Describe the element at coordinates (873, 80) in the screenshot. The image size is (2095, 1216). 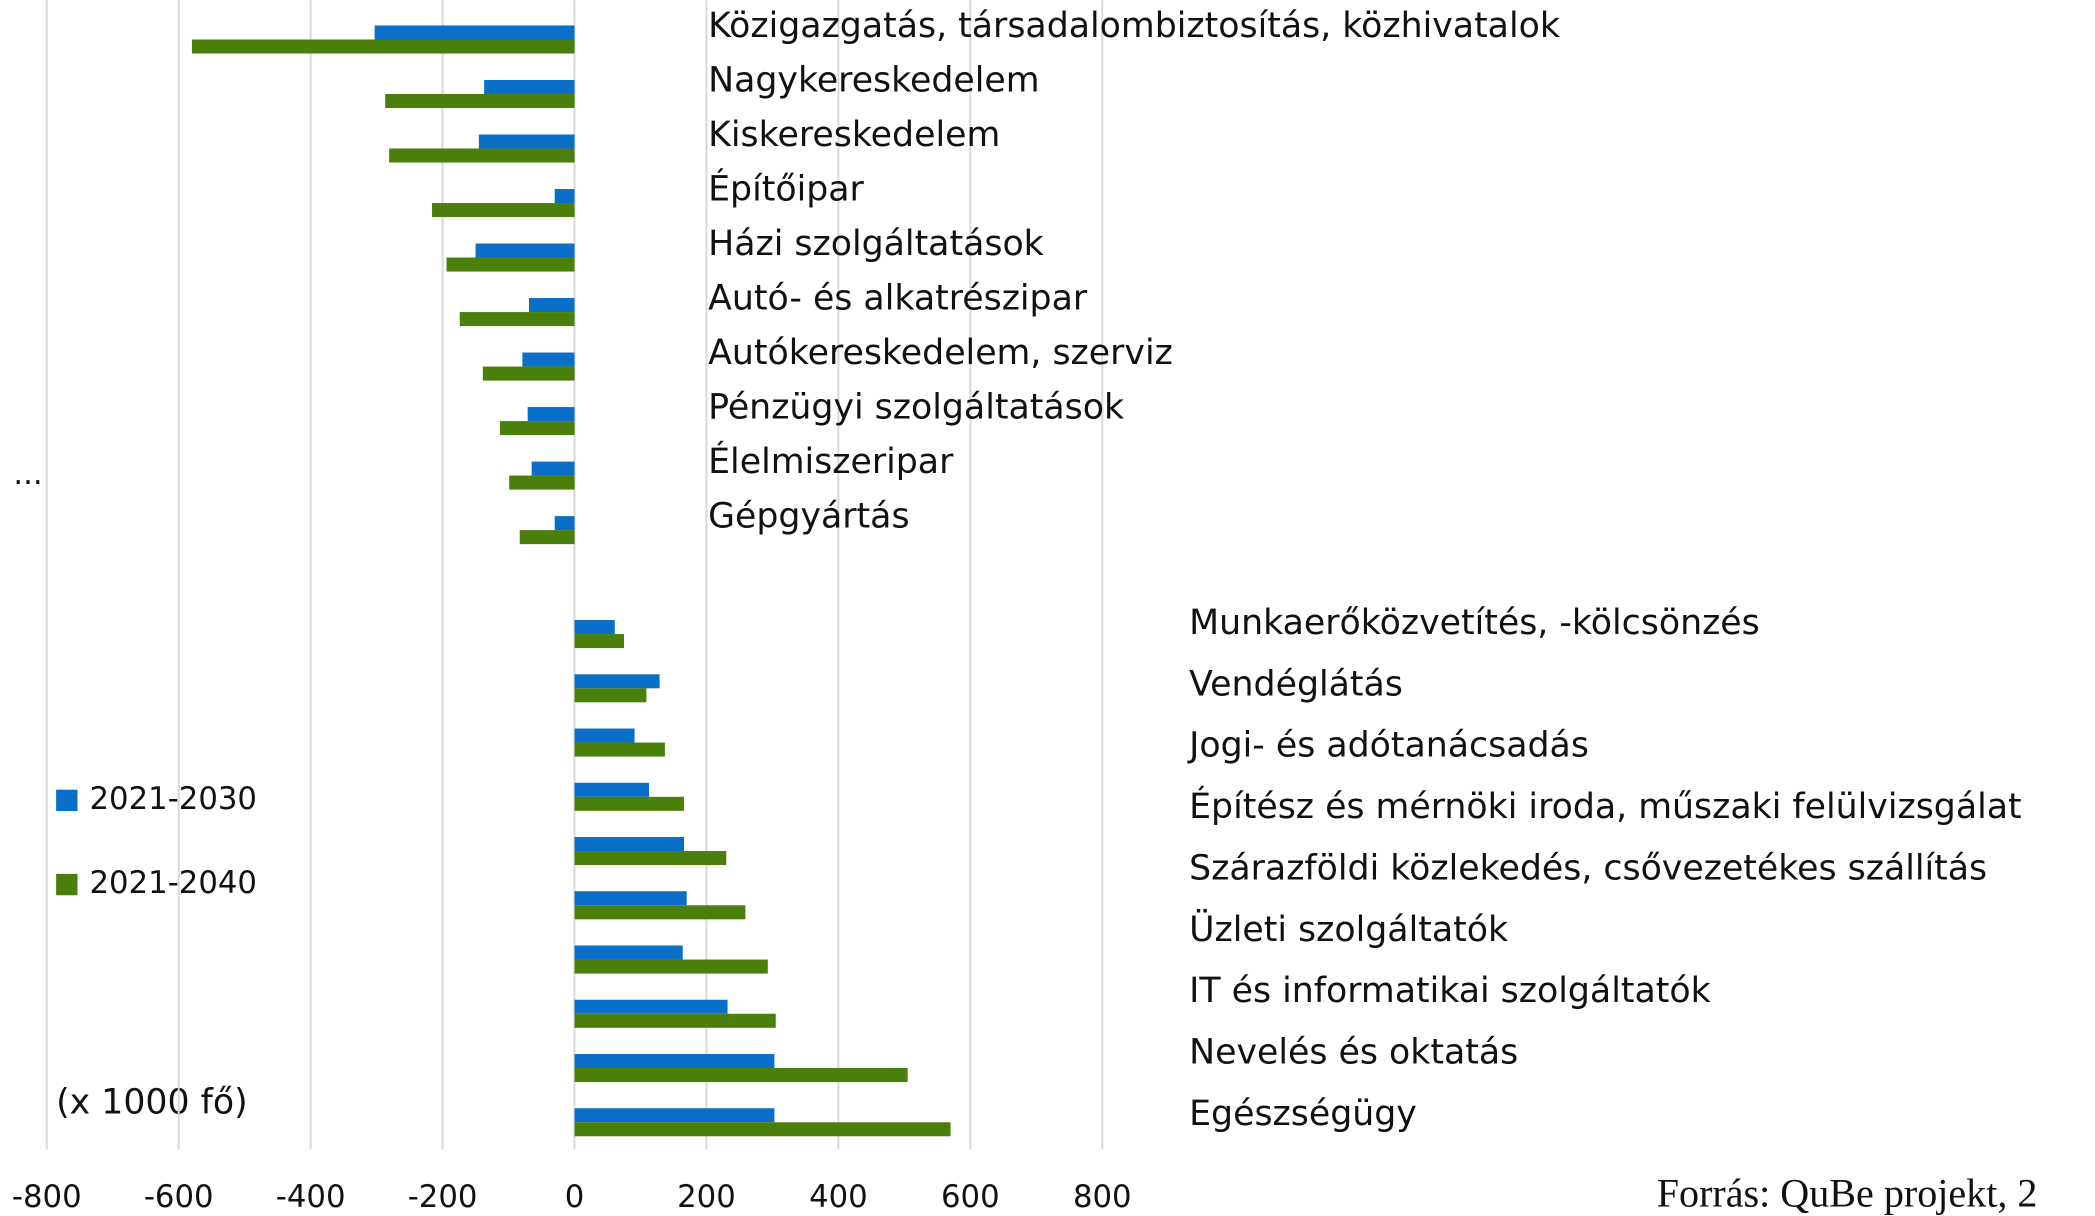
I see `category-label: Nagykereskedelem` at that location.